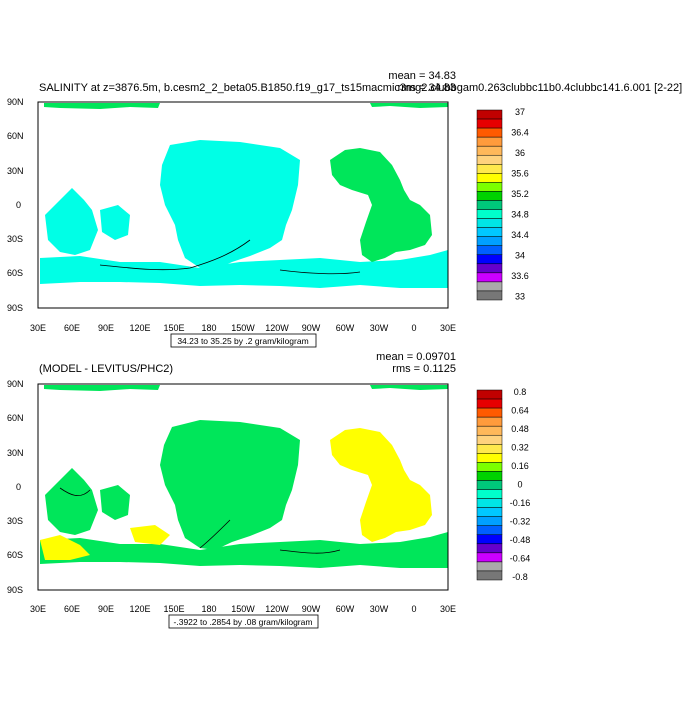  Describe the element at coordinates (105, 542) in the screenshot. I see `panel2-yellow-indian` at that location.